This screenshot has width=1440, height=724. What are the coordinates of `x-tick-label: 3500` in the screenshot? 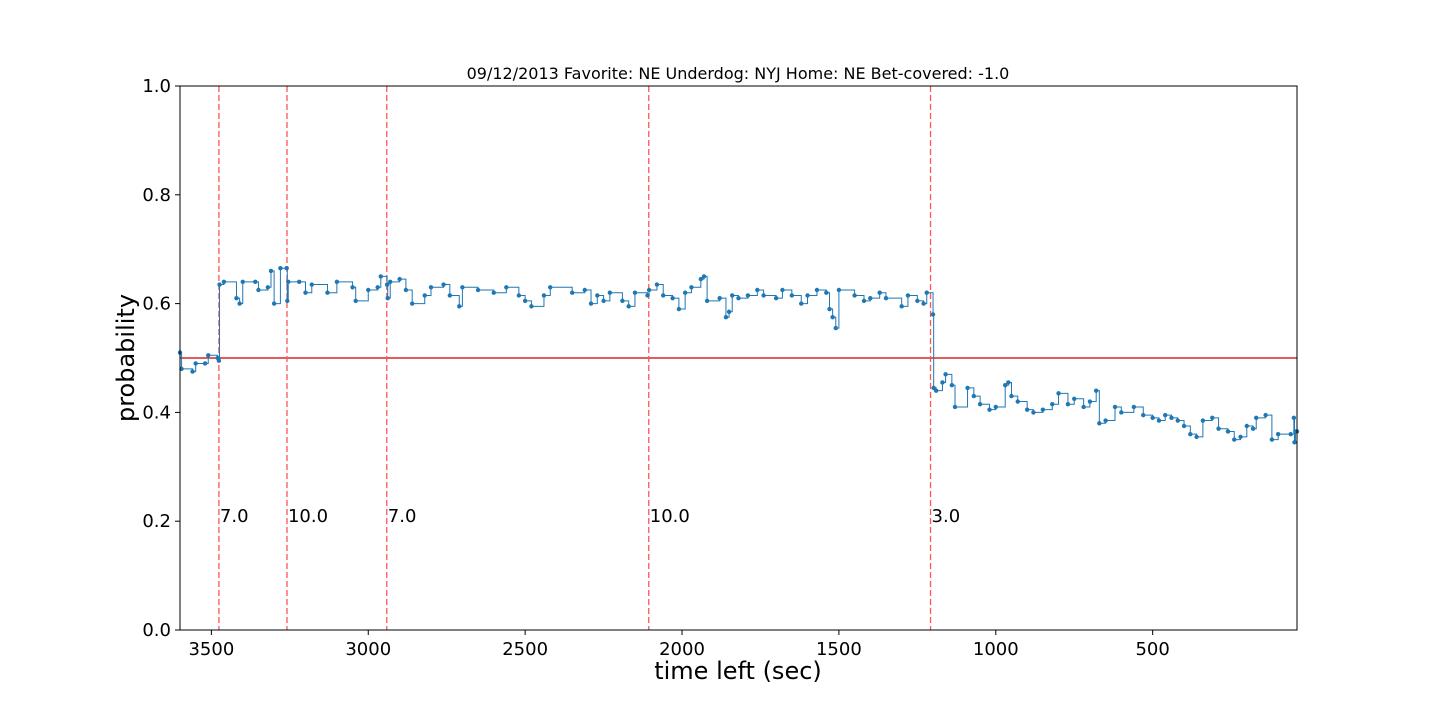 It's located at (211, 649).